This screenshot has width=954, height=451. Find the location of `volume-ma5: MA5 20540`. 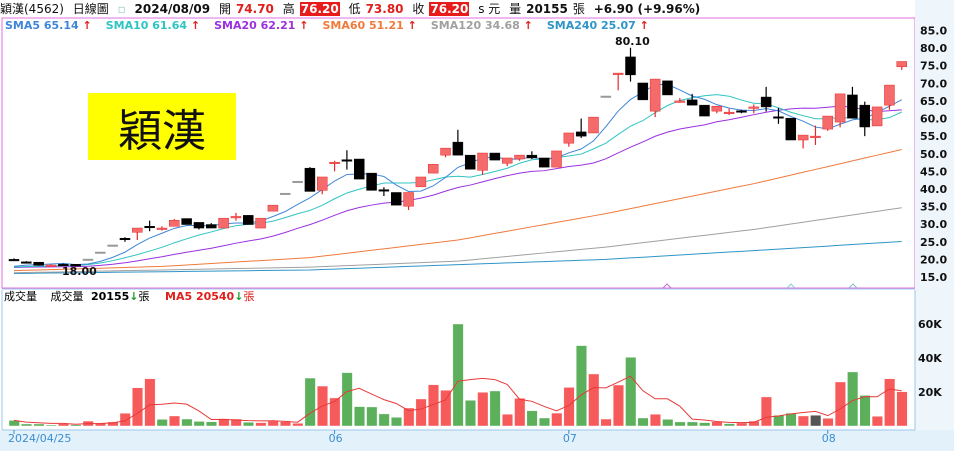

volume-ma5: MA5 20540 is located at coordinates (200, 296).